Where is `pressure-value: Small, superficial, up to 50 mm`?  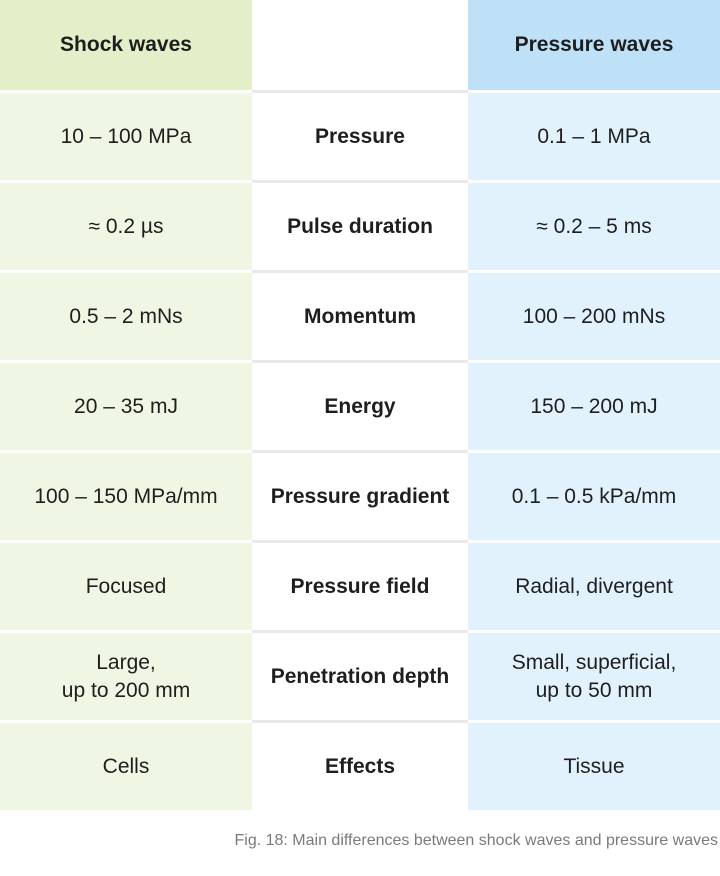 pressure-value: Small, superficial, up to 50 mm is located at coordinates (594, 675).